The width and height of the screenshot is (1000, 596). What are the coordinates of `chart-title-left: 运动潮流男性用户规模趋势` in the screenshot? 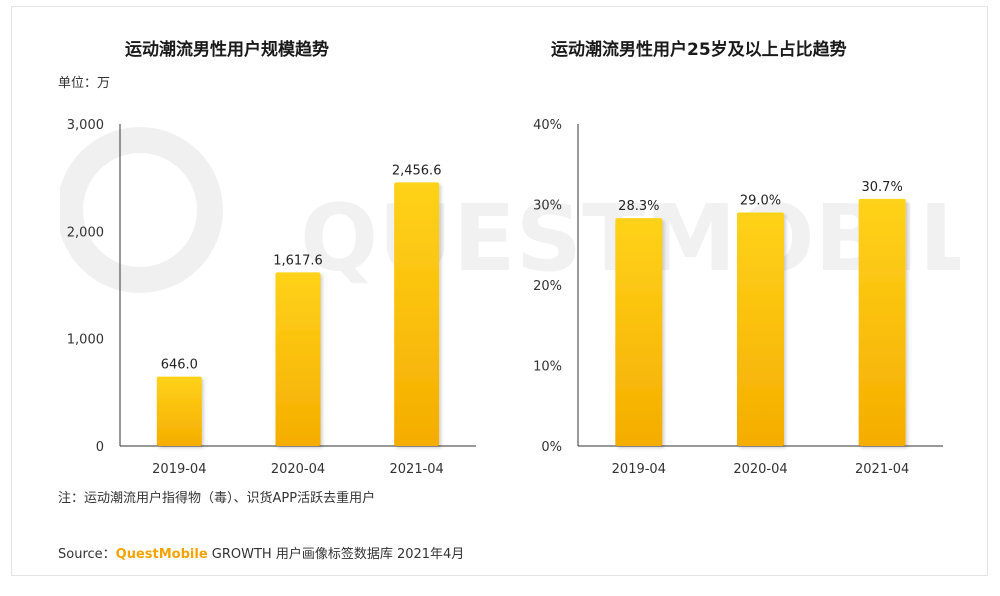 It's located at (227, 50).